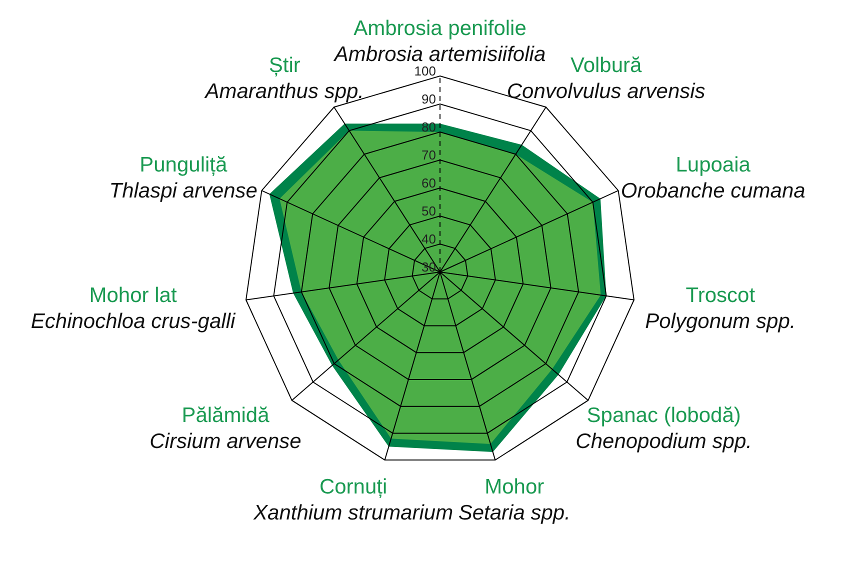  What do you see at coordinates (713, 178) in the screenshot?
I see `spoke-label: Lupoaia Orobanche cumana` at bounding box center [713, 178].